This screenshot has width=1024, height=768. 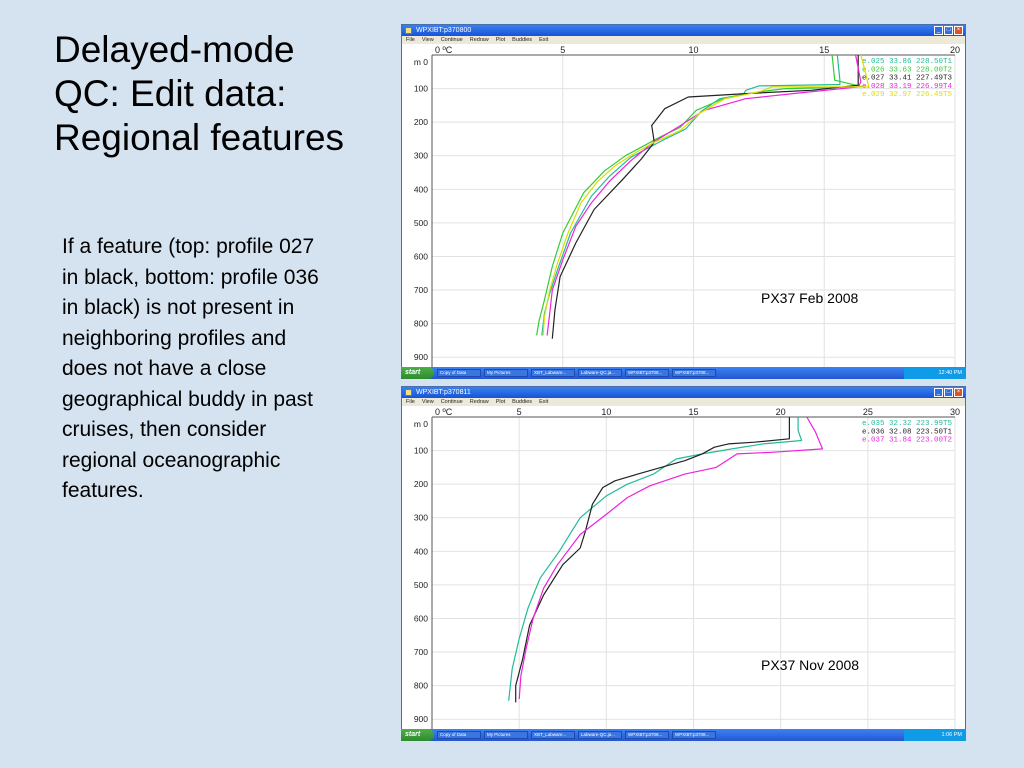 What do you see at coordinates (443, 392) in the screenshot?
I see `window-title: WPXIBT:p370811` at bounding box center [443, 392].